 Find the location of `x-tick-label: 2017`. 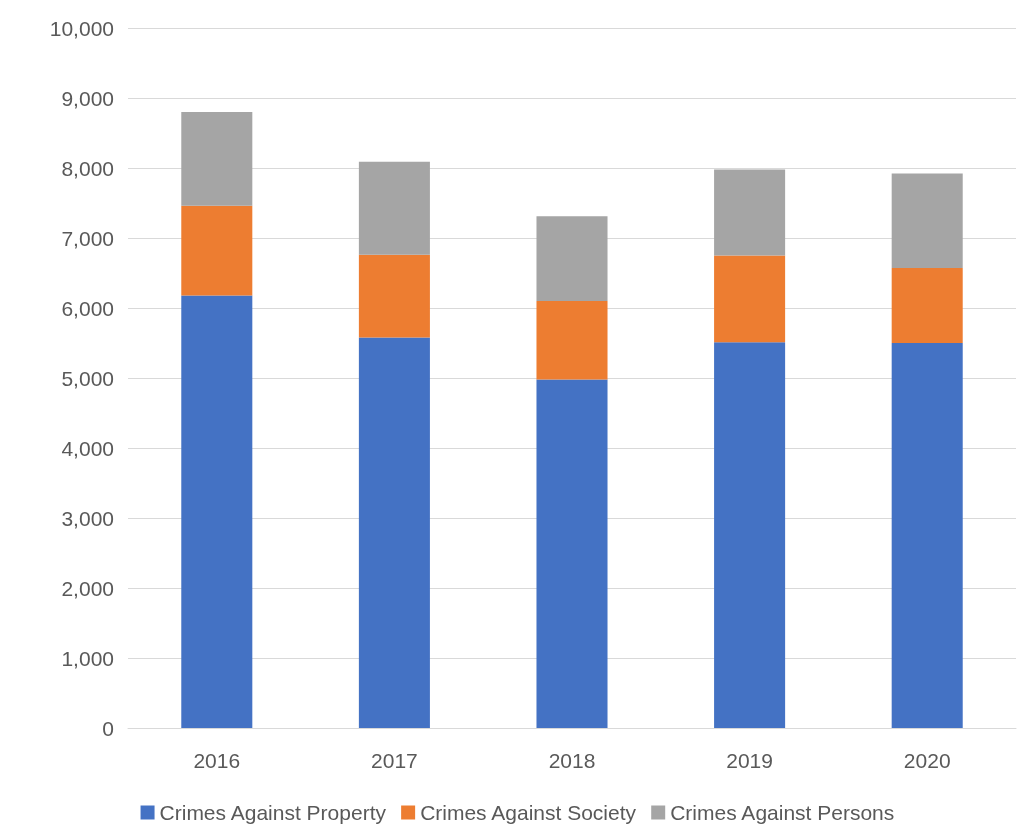

x-tick-label: 2017 is located at coordinates (394, 760).